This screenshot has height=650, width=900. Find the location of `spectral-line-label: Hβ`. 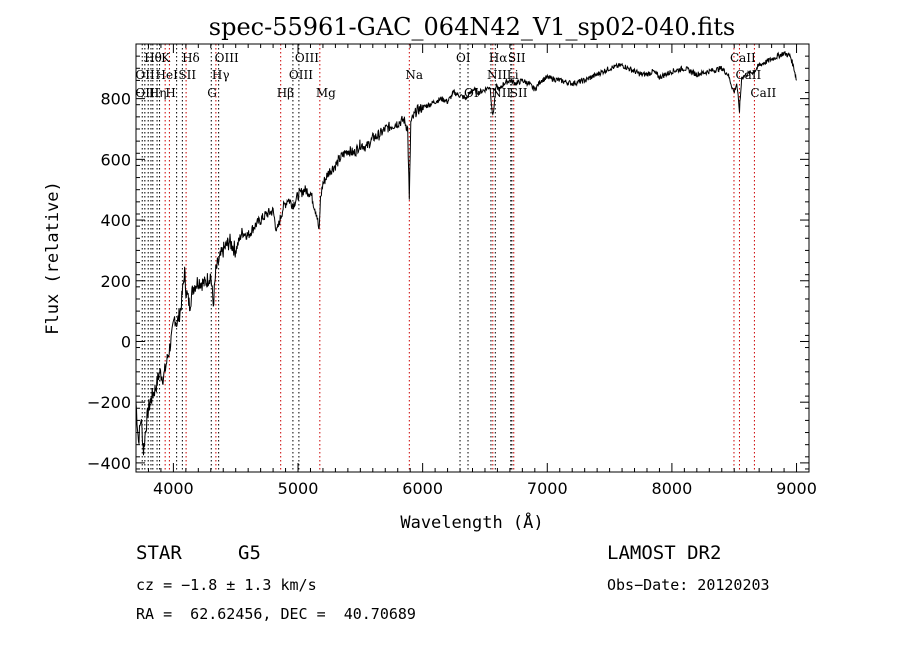

spectral-line-label: Hβ is located at coordinates (285, 93).